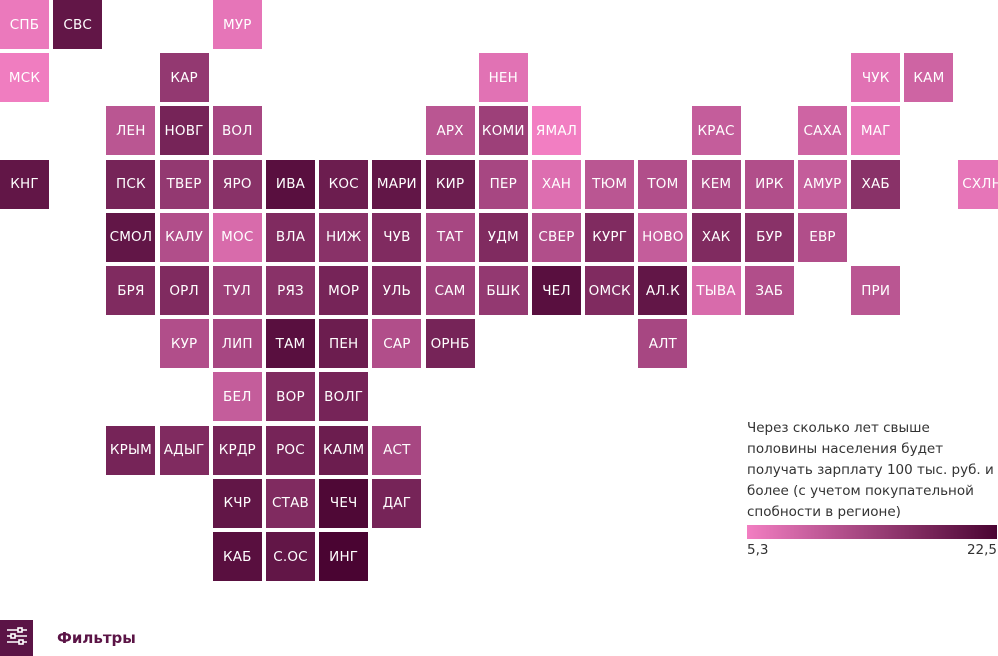 The height and width of the screenshot is (656, 998). What do you see at coordinates (344, 344) in the screenshot?
I see `region-tile: ПЕН` at bounding box center [344, 344].